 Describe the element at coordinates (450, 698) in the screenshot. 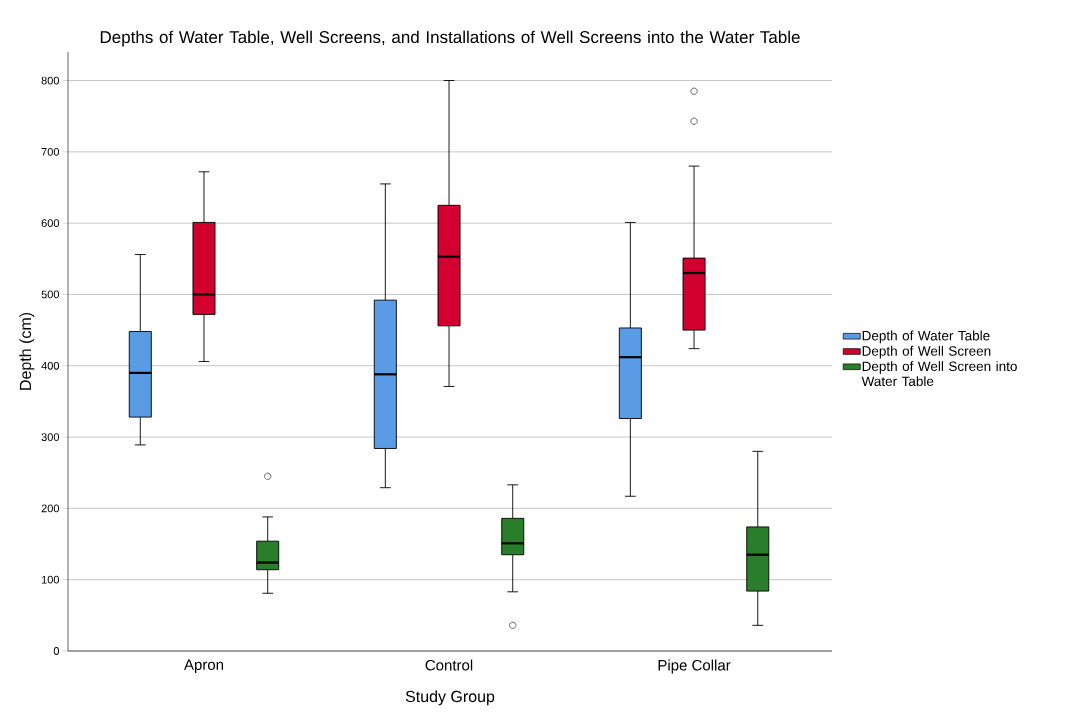

I see `x-axis-title: Study Group` at that location.